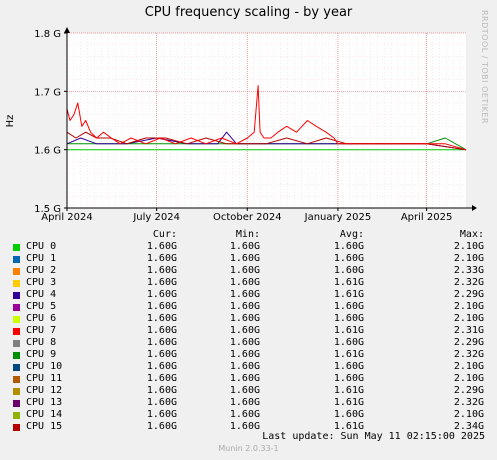  I want to click on legend-name: CPU 2, so click(41, 270).